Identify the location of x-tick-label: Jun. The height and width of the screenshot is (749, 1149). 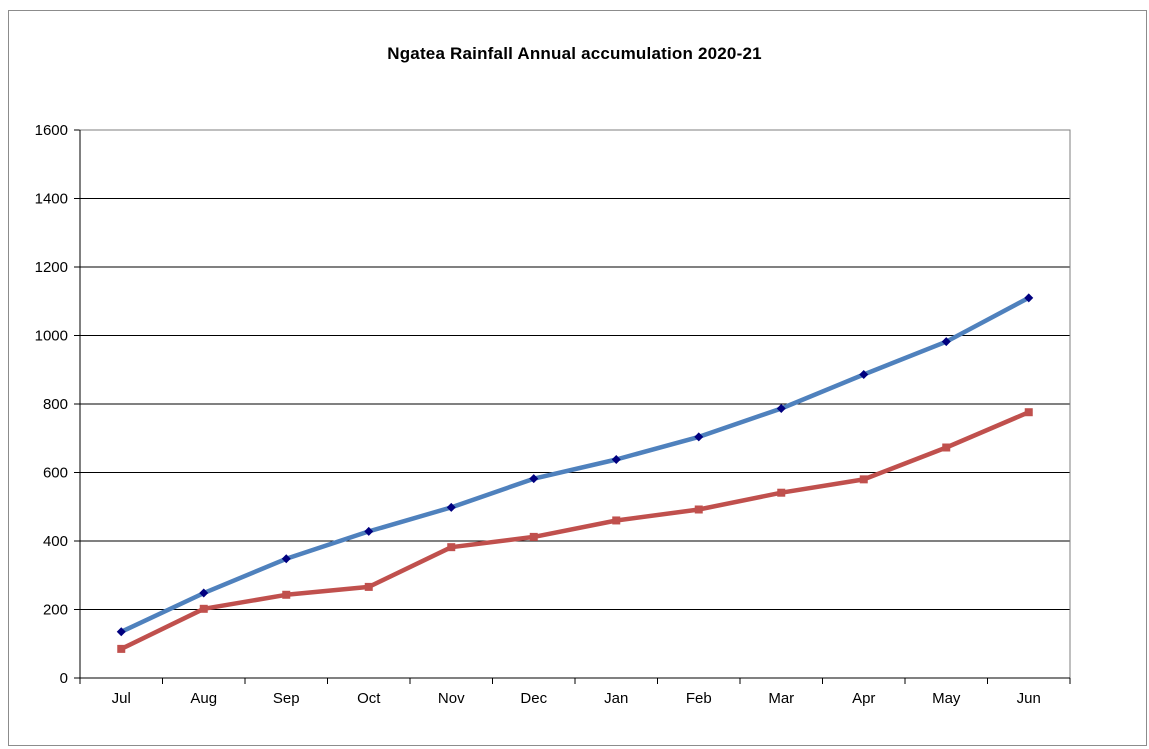
(1029, 698).